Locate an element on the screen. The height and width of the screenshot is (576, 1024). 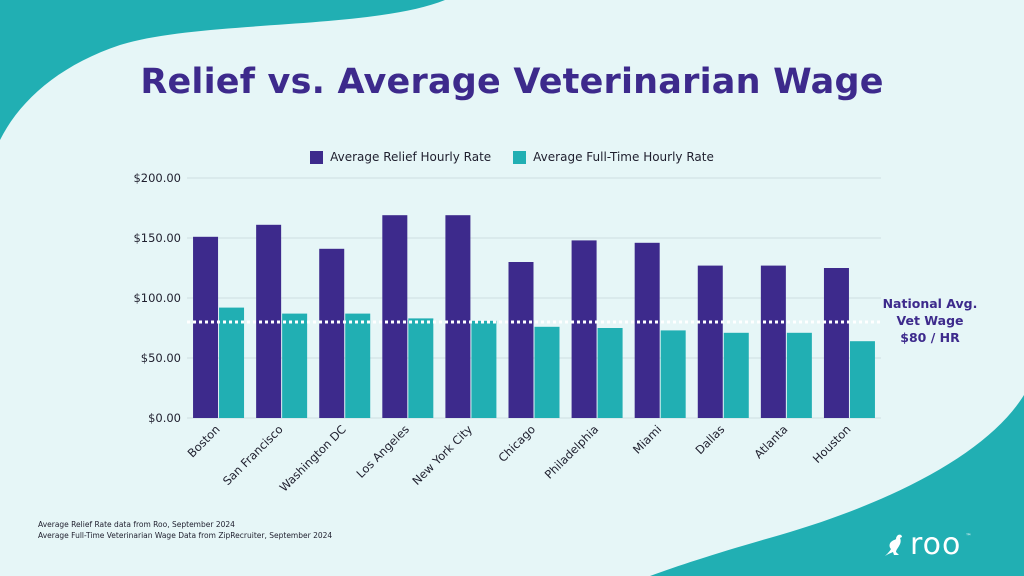
legend-entry-fulltime: Average Full-Time Hourly Rate is located at coordinates (613, 157).